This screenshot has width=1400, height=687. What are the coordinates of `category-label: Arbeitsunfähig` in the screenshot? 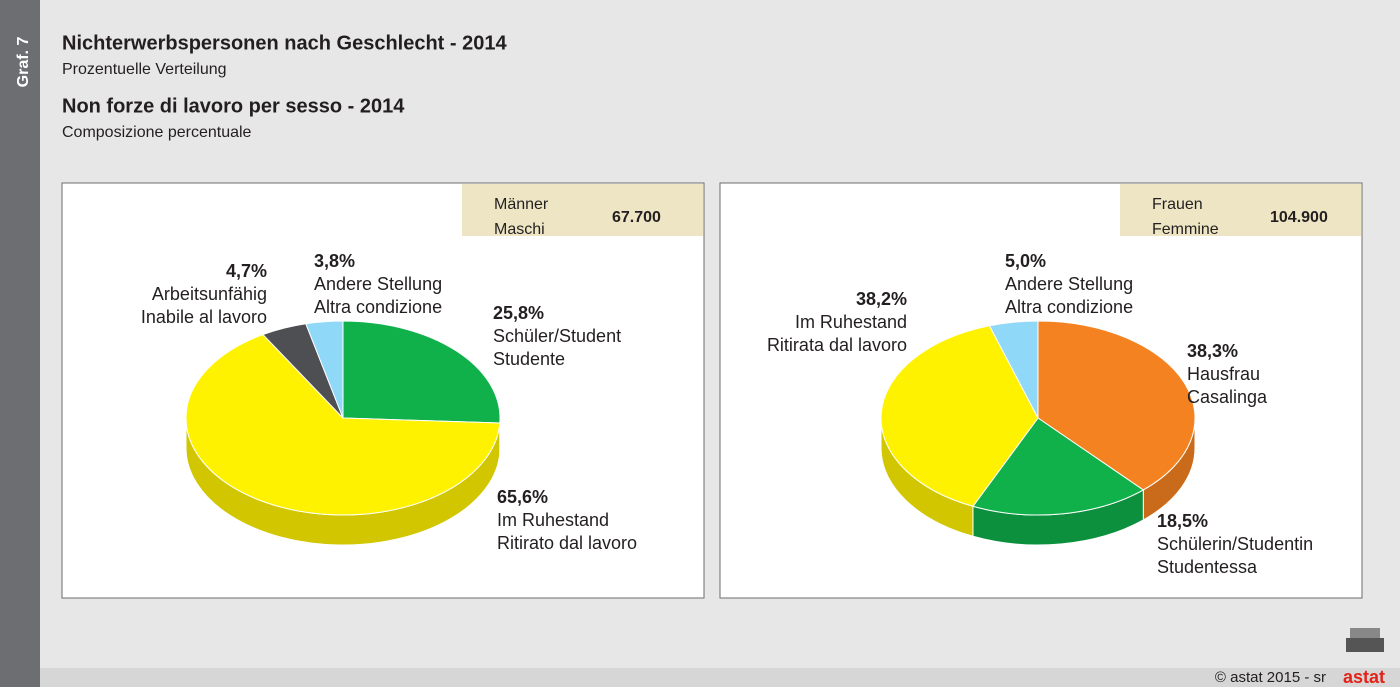 It's located at (209, 294).